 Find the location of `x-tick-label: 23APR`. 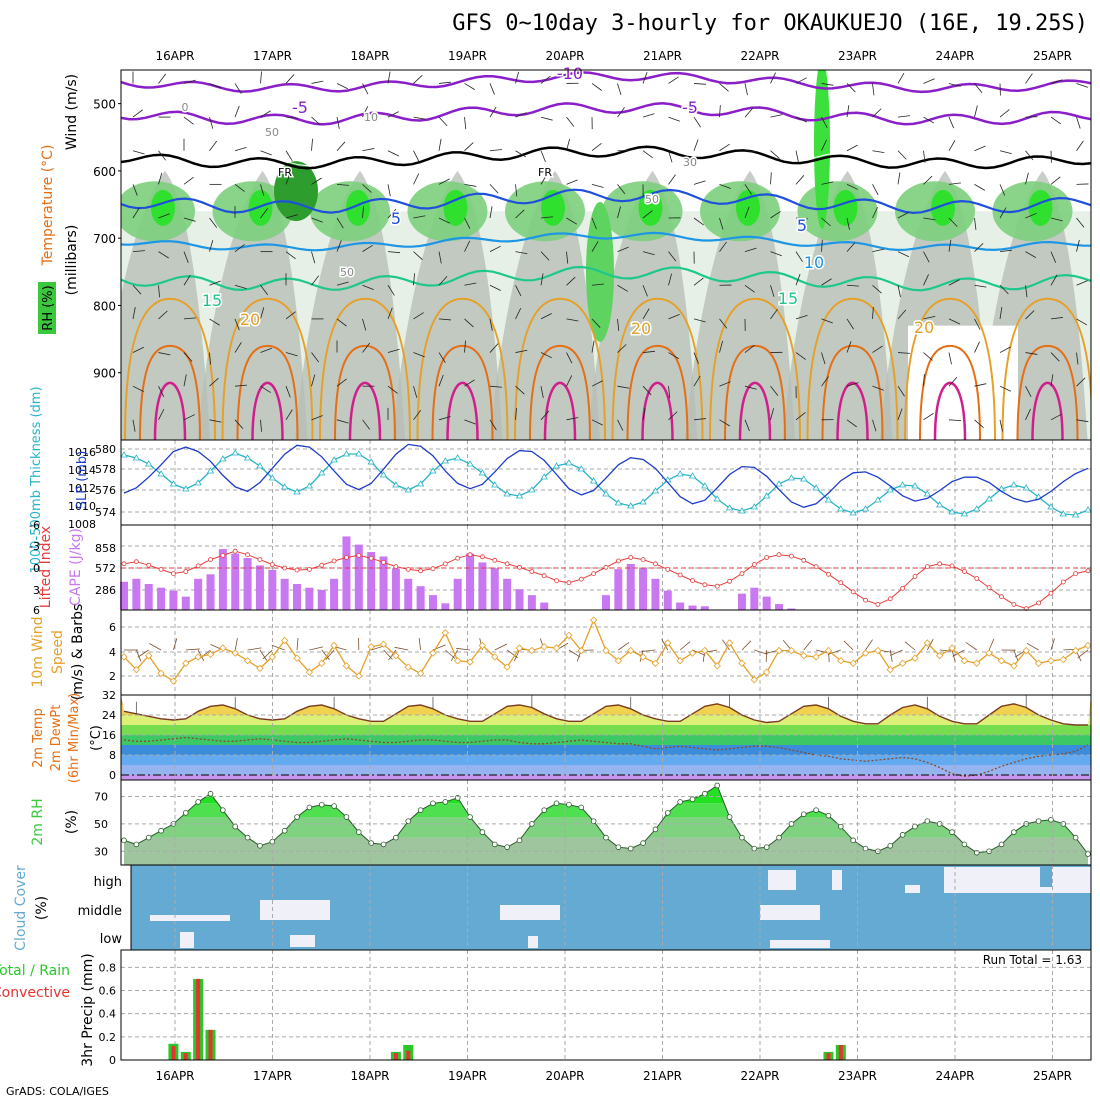

x-tick-label: 23APR is located at coordinates (857, 1076).